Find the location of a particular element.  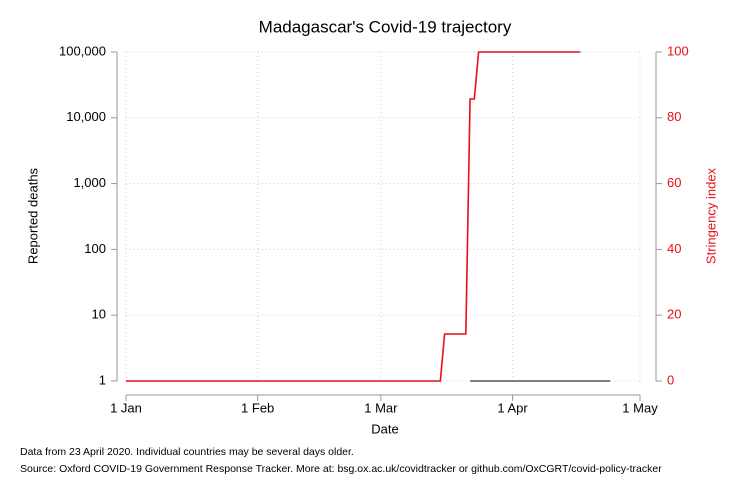

y-tick-label: 100 is located at coordinates (95, 248).